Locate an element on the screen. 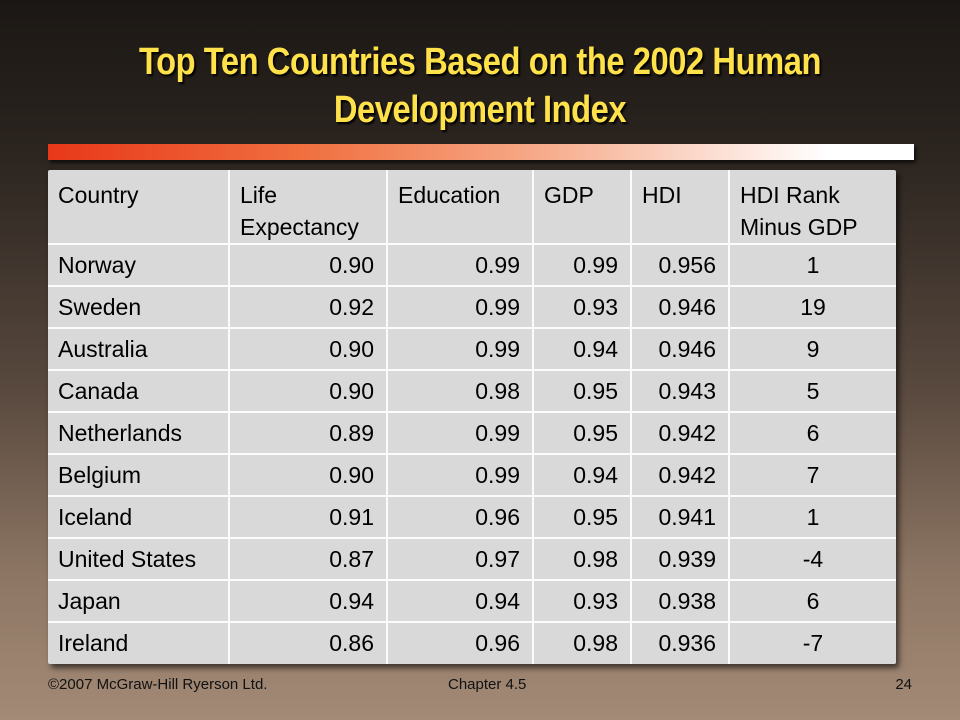 This screenshot has width=960, height=720. cell-life-expectancy: 0.86 is located at coordinates (307, 642).